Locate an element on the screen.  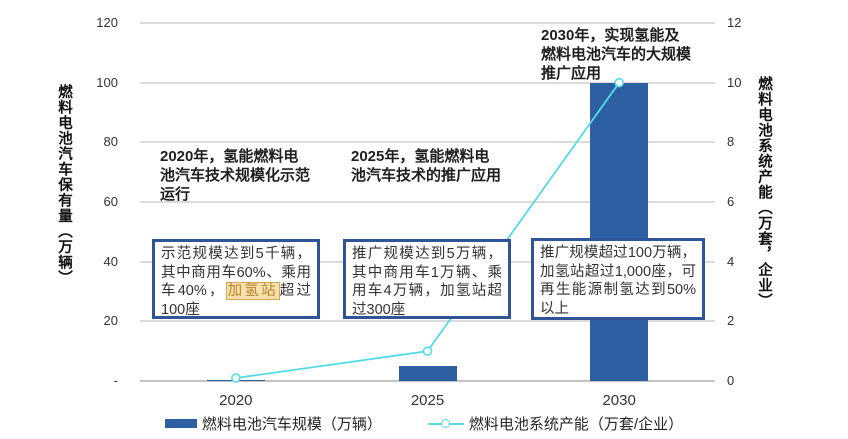
right-axis-tick: 4 is located at coordinates (731, 261).